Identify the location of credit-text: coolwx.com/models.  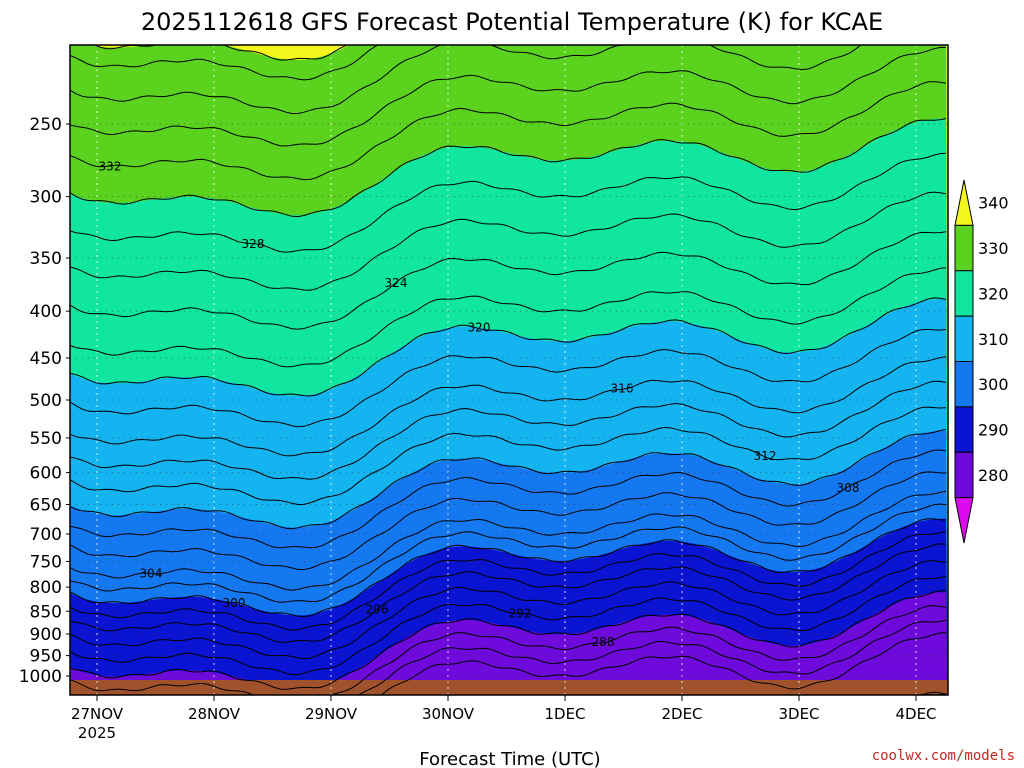
(943, 756).